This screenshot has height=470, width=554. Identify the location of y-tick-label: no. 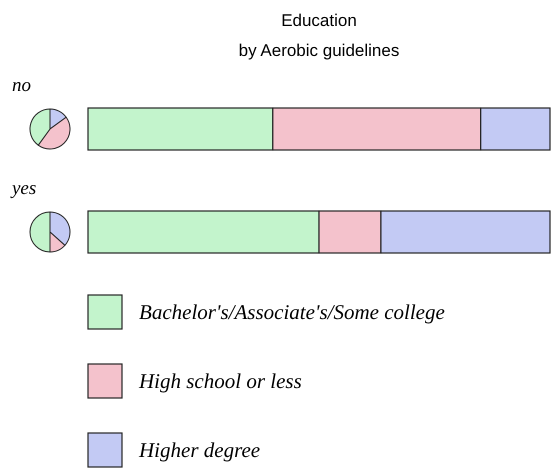
(21, 85).